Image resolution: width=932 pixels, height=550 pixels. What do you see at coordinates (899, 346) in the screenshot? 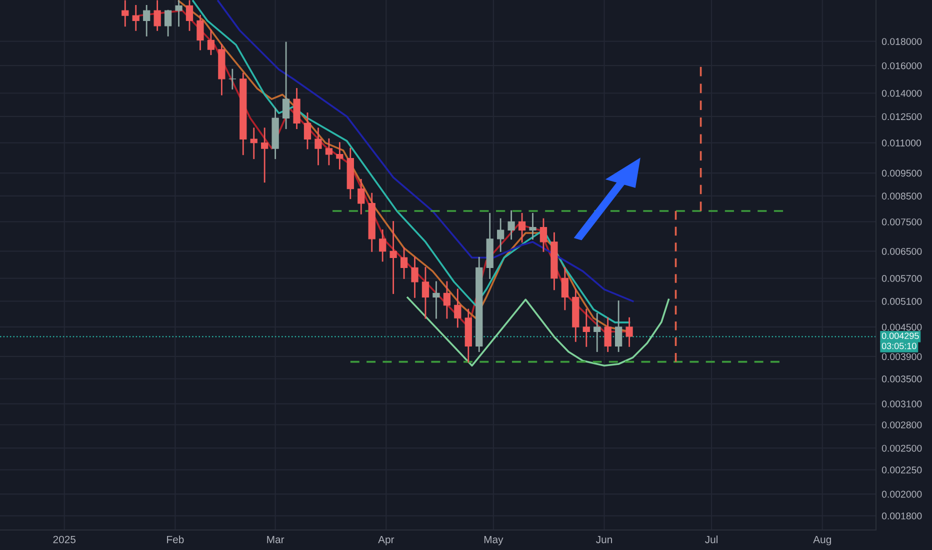
I see `text: 03:05:10` at bounding box center [899, 346].